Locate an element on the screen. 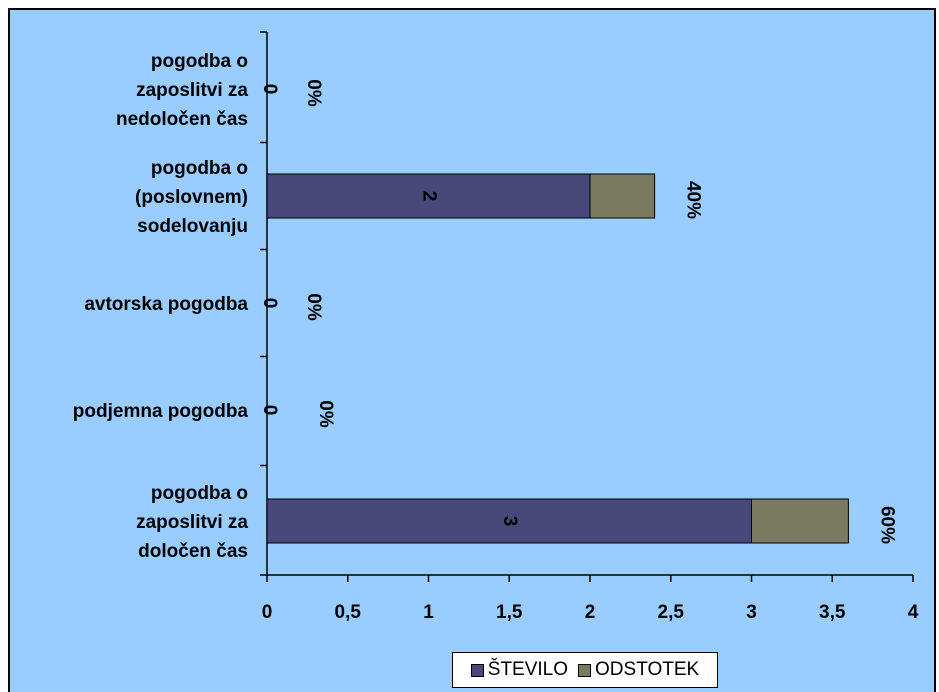 This screenshot has width=939, height=692. data-label-odstotek-0: 0% is located at coordinates (313, 93).